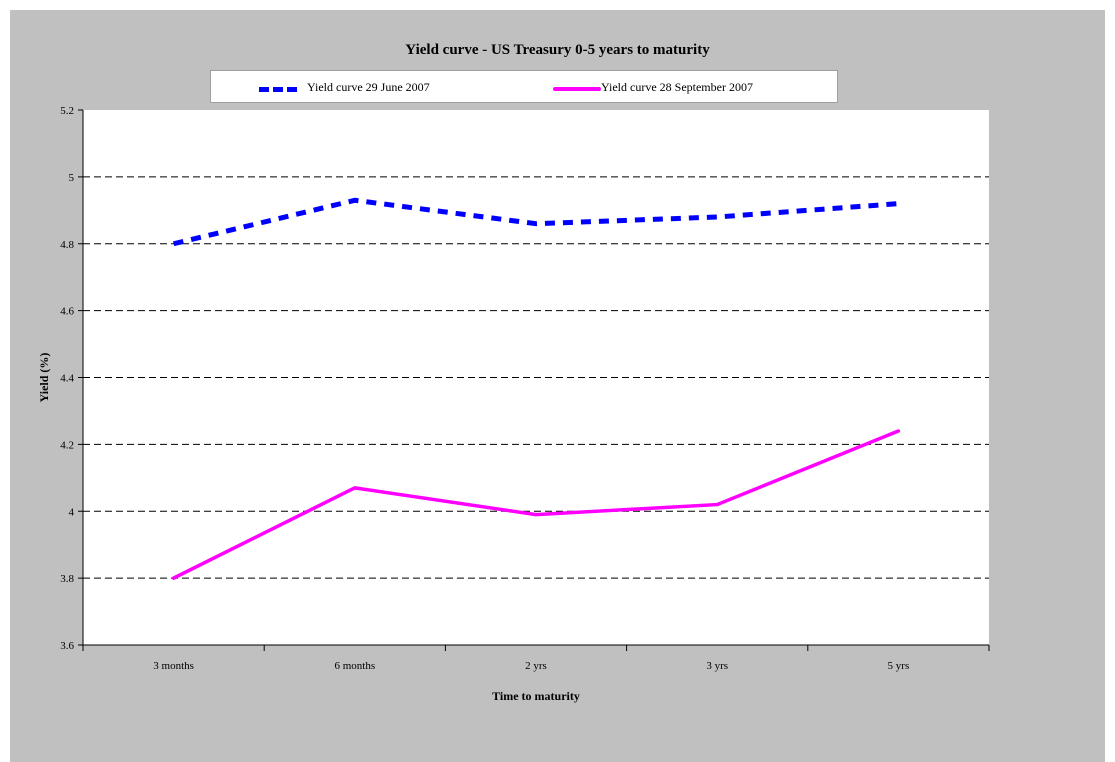 This screenshot has width=1115, height=762. I want to click on y-tick-label: 3.6, so click(67, 646).